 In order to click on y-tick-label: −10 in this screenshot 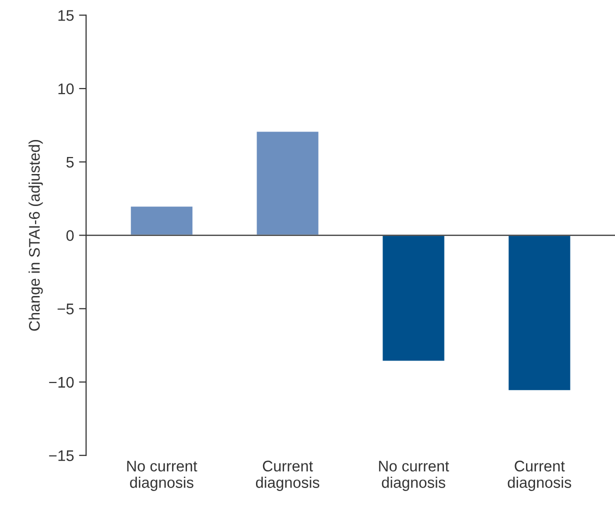, I will do `click(61, 382)`.